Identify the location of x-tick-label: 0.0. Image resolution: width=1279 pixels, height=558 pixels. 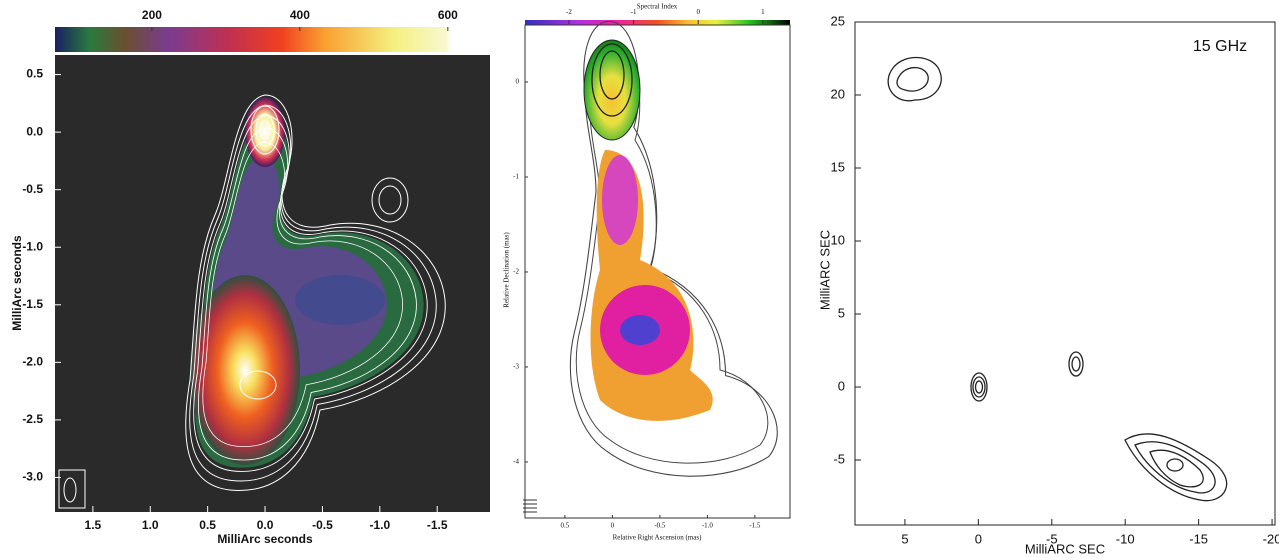
(265, 525).